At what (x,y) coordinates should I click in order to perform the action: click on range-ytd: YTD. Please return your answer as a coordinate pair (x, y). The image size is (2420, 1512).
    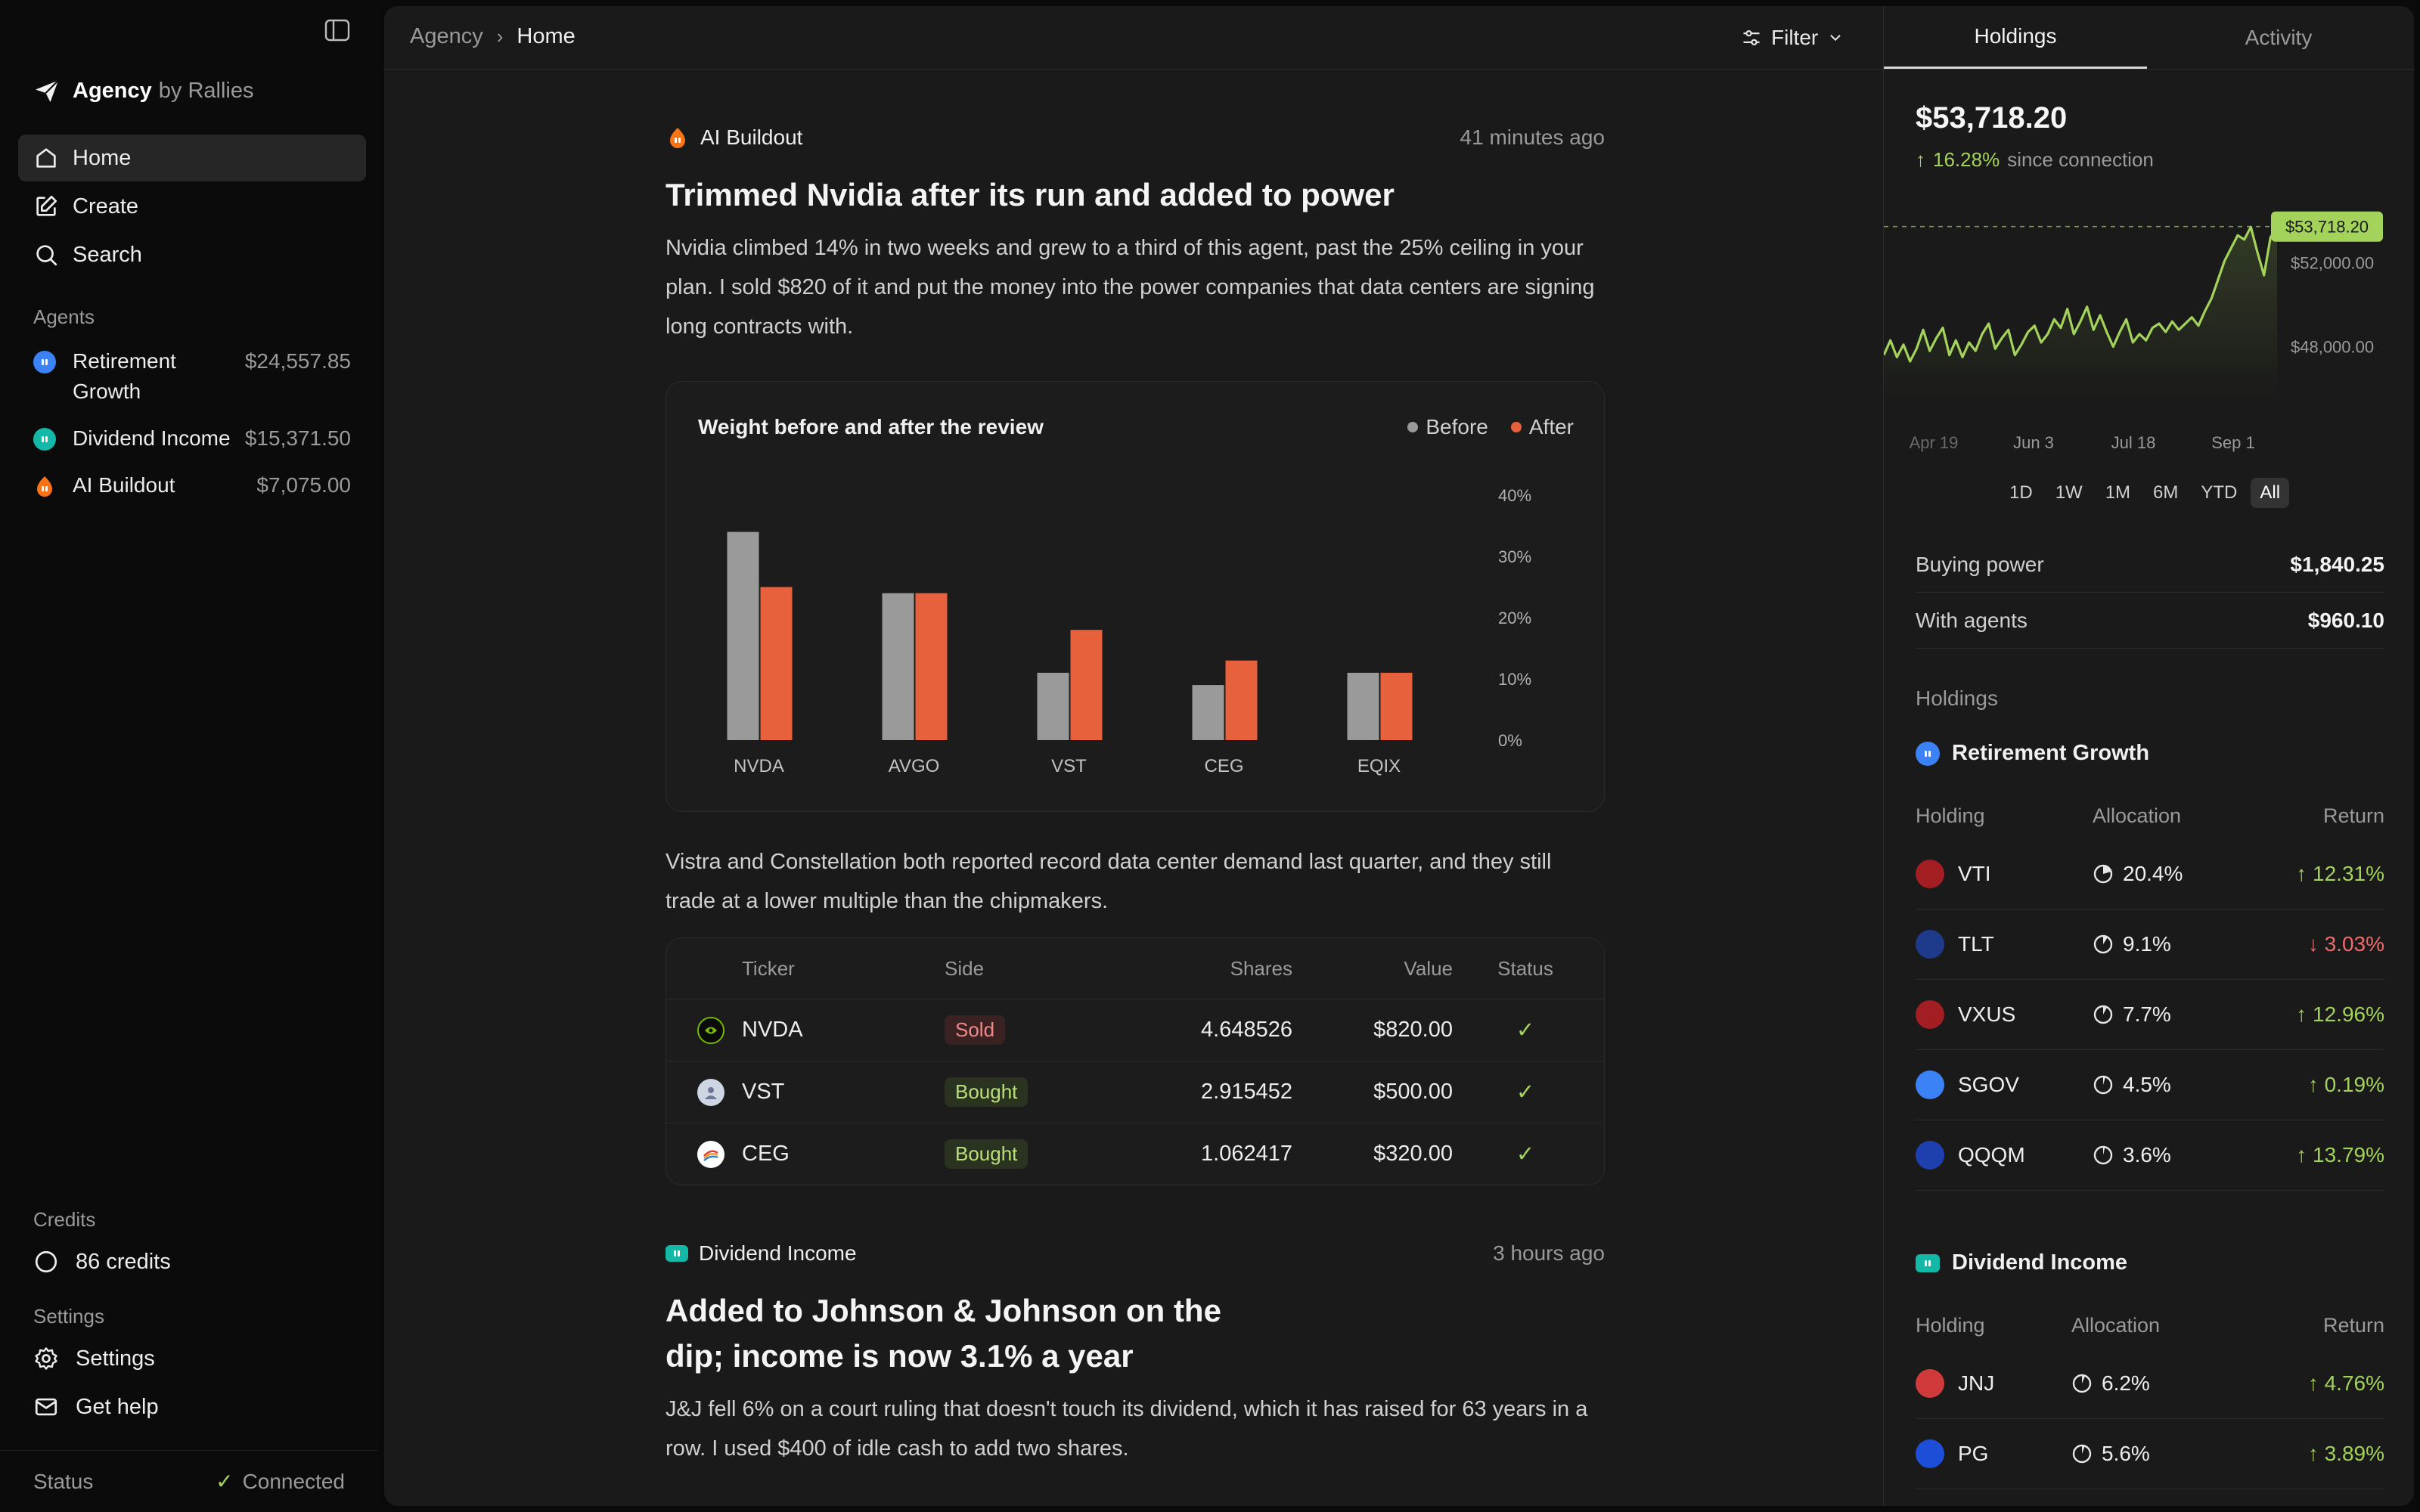
    Looking at the image, I should click on (2219, 492).